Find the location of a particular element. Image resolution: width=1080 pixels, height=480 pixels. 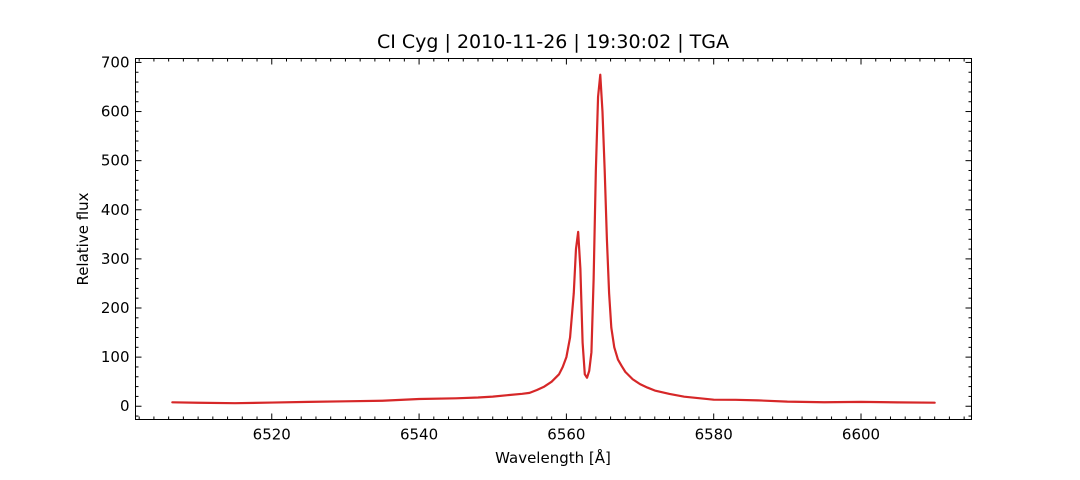

x-tick-label: 6580 is located at coordinates (714, 435).